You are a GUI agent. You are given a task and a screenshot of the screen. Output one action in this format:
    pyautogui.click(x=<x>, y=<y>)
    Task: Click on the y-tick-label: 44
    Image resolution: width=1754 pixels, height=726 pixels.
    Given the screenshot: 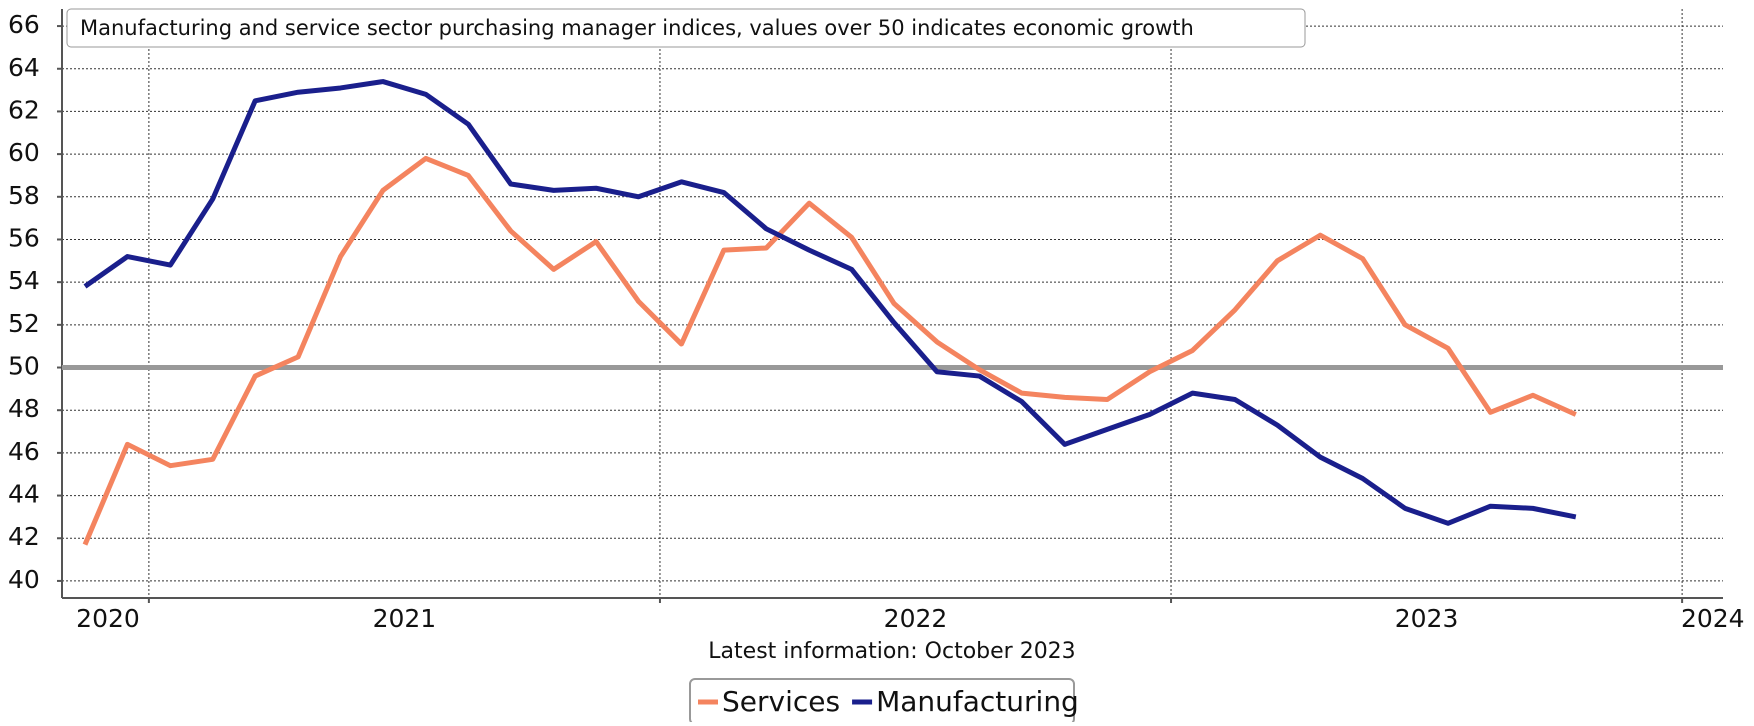 What is the action you would take?
    pyautogui.click(x=24, y=494)
    